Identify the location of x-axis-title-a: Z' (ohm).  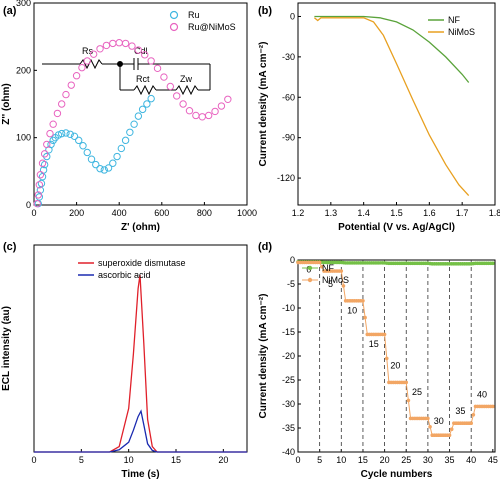
(140, 227).